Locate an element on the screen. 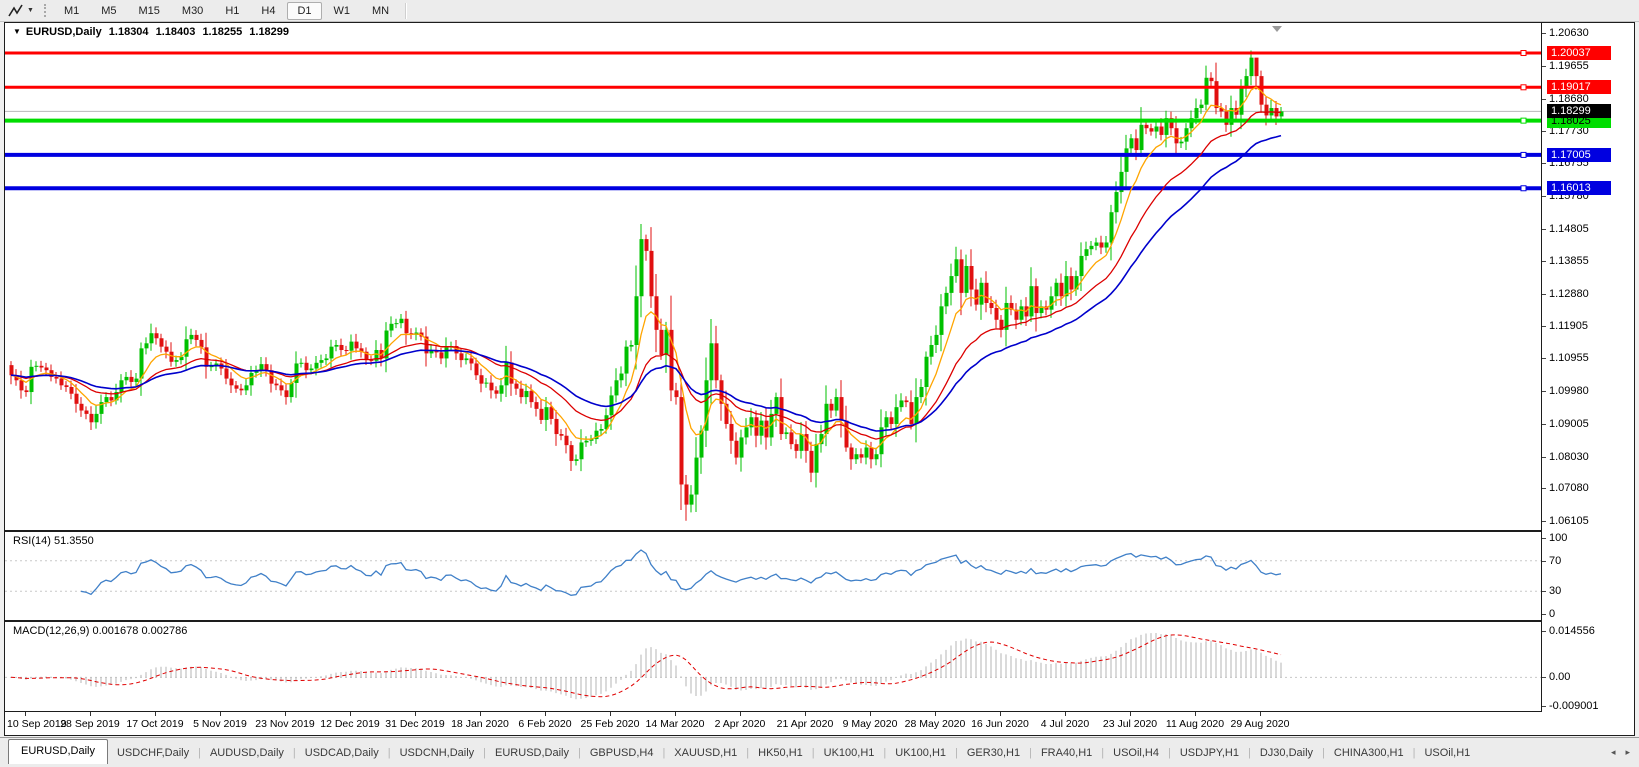 This screenshot has width=1639, height=767. chart-tab-usoil-h4: USOil,H4 is located at coordinates (1136, 752).